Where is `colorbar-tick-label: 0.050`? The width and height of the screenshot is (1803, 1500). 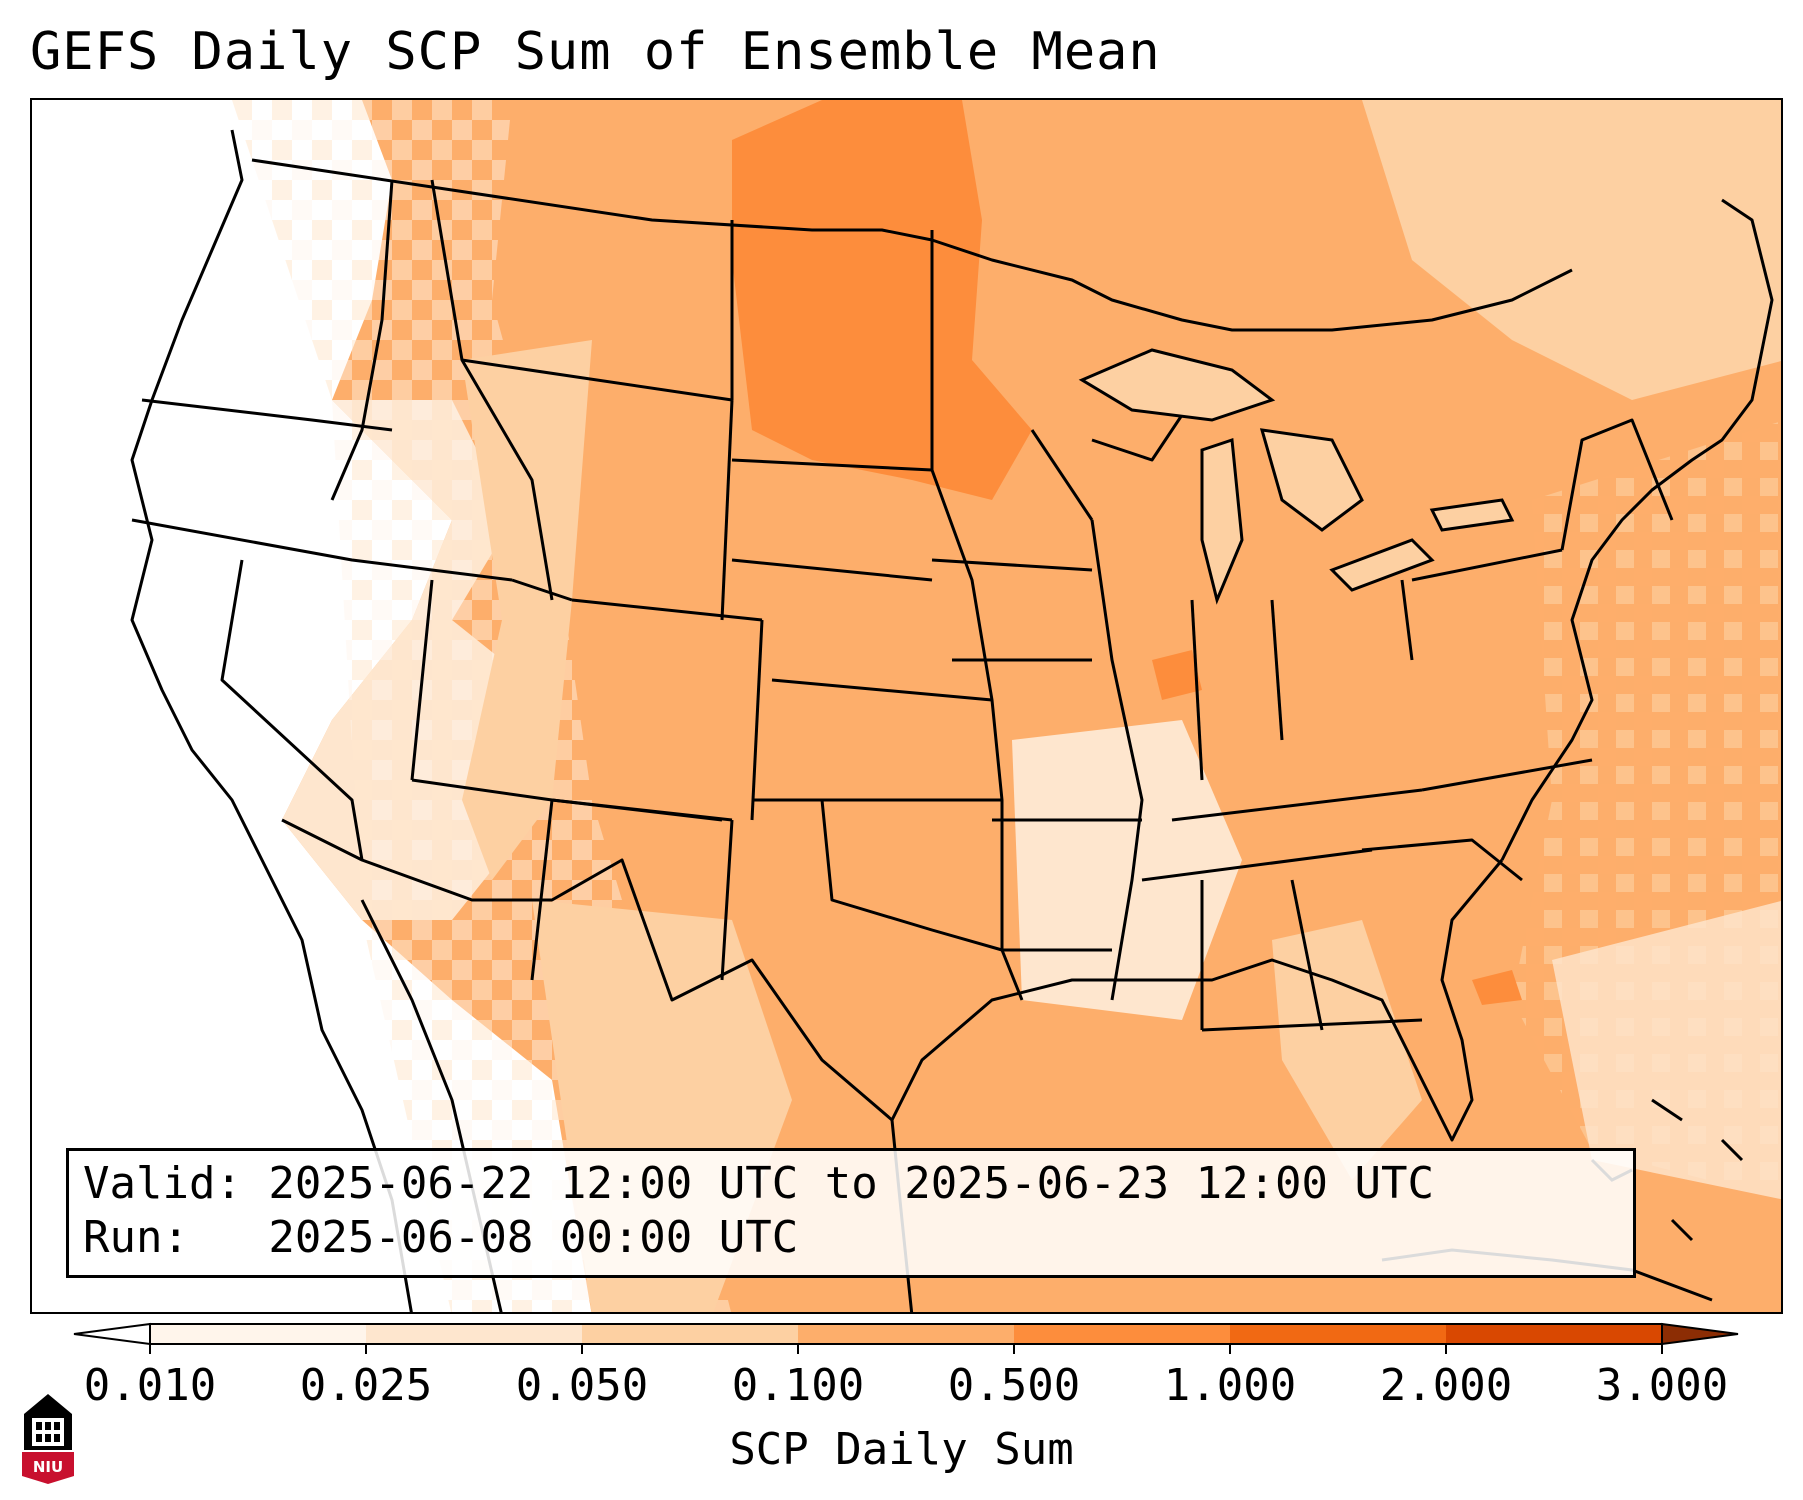 colorbar-tick-label: 0.050 is located at coordinates (582, 1385).